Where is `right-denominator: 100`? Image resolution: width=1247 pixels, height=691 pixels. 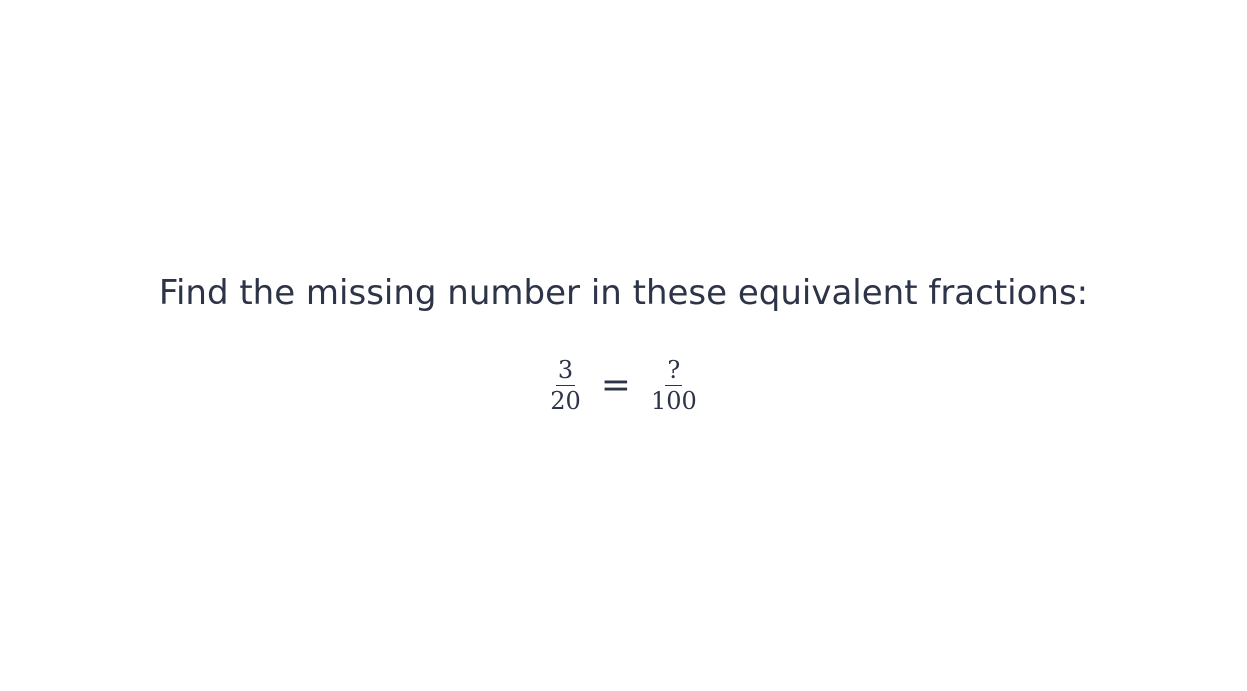
right-denominator: 100 is located at coordinates (673, 401).